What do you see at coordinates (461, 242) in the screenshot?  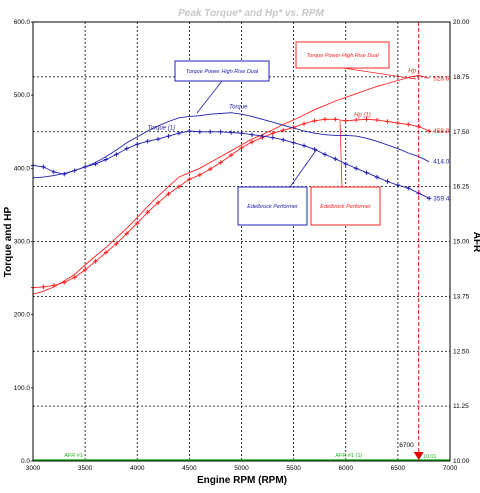 I see `y2-tick-label: 15.00` at bounding box center [461, 242].